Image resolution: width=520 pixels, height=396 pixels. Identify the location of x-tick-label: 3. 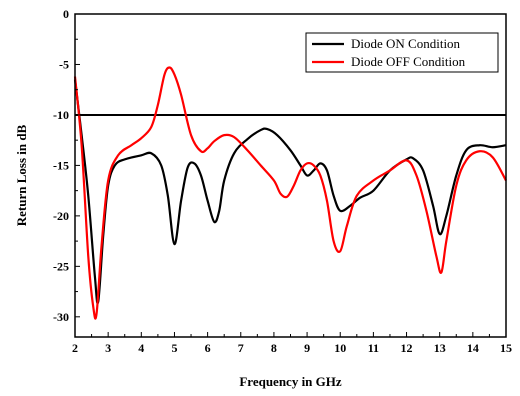
(108, 348).